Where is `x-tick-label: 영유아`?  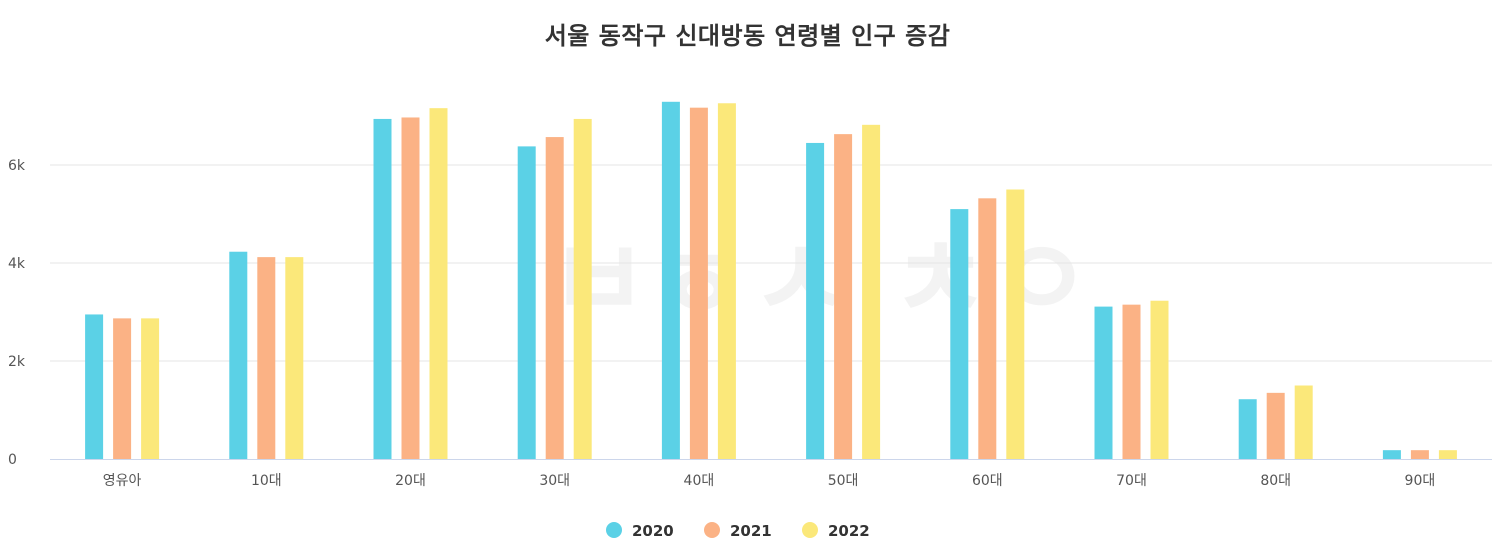
x-tick-label: 영유아 is located at coordinates (122, 481).